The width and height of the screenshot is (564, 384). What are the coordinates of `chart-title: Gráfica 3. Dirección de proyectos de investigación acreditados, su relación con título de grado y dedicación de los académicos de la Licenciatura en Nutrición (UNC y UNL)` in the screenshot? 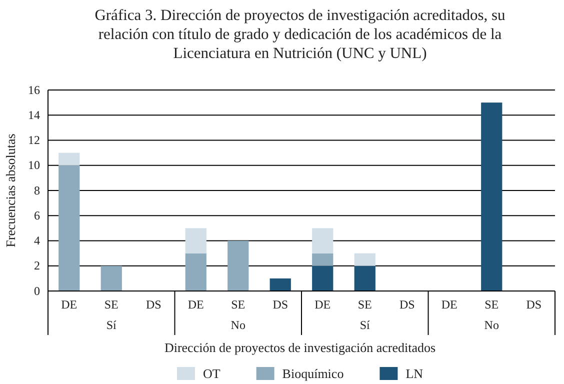 It's located at (300, 34).